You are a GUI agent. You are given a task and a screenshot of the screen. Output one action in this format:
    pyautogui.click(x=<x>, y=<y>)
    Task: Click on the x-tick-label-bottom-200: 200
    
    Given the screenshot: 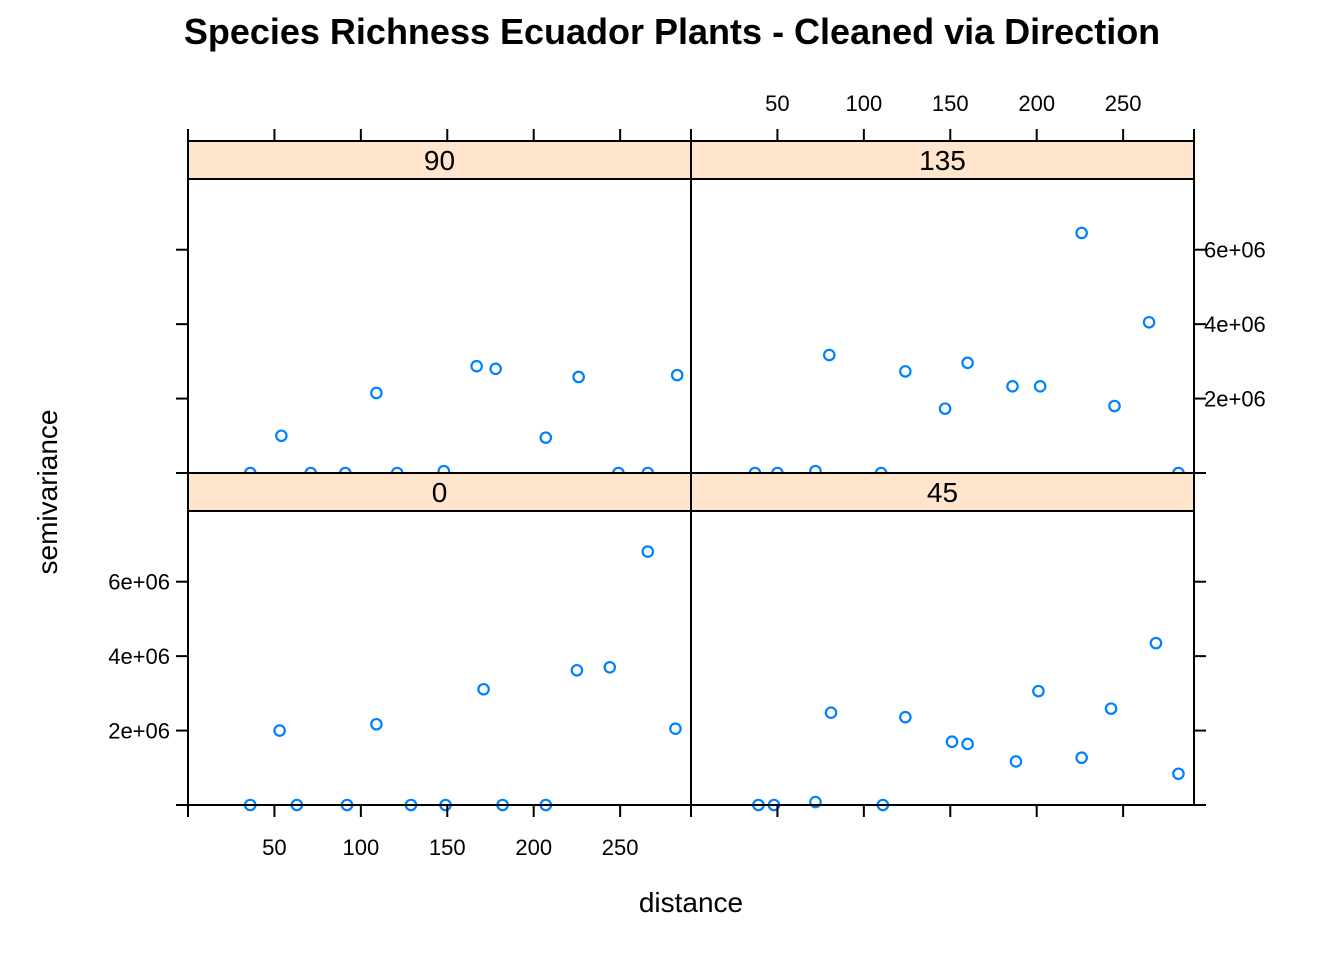 What is the action you would take?
    pyautogui.click(x=533, y=847)
    